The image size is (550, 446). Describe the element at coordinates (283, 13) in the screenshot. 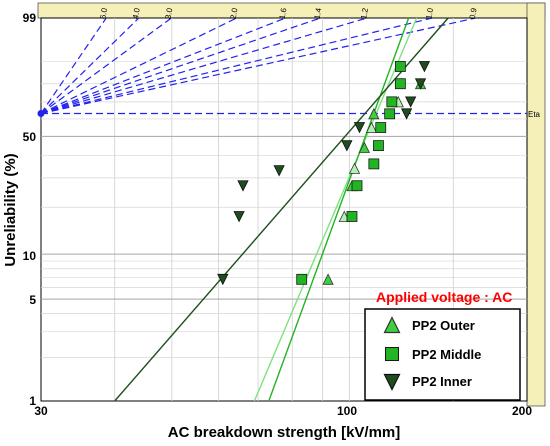

I see `slope-scale-label: 1.6` at that location.